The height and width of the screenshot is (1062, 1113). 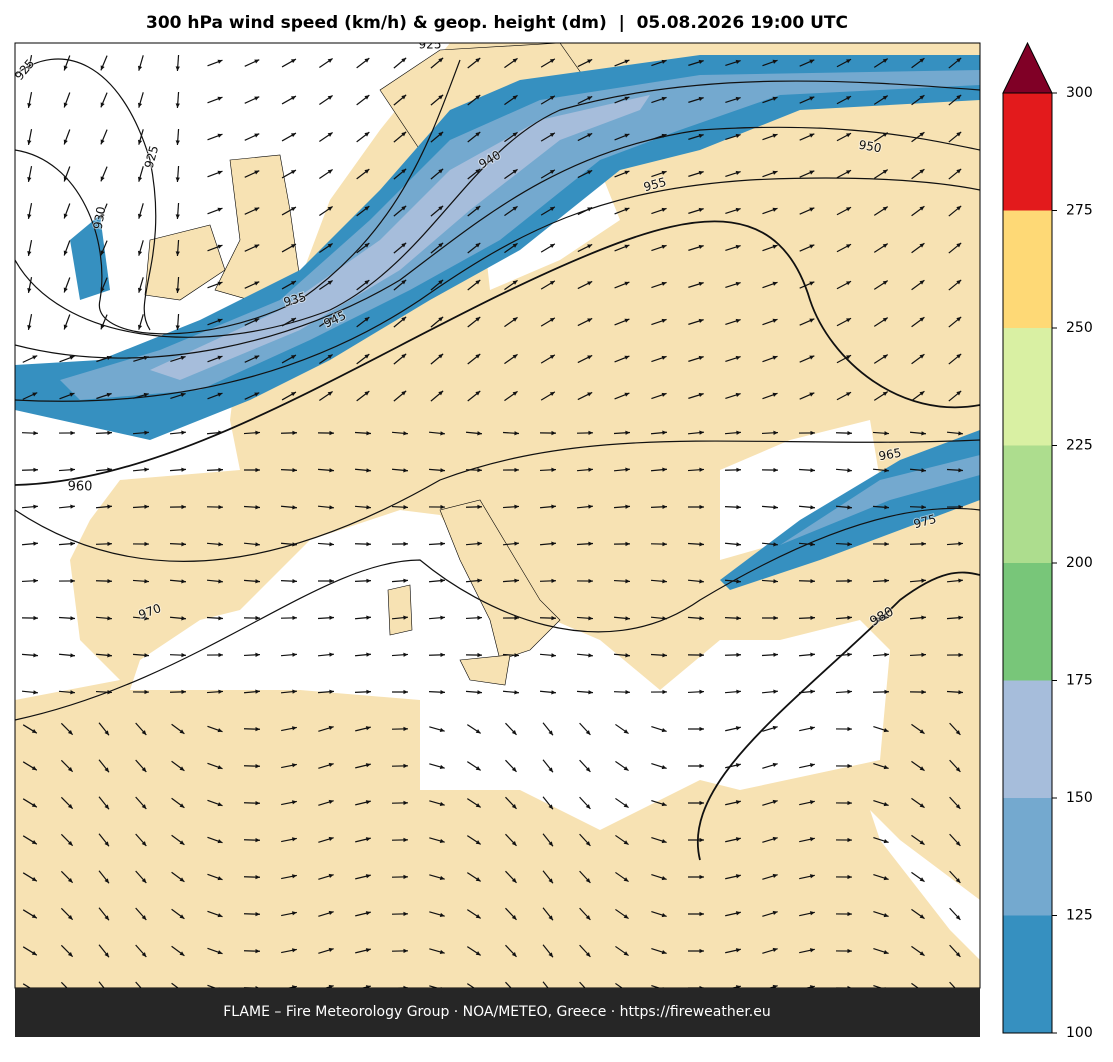 I want to click on colorbar-tick-label: 150, so click(x=1079, y=798).